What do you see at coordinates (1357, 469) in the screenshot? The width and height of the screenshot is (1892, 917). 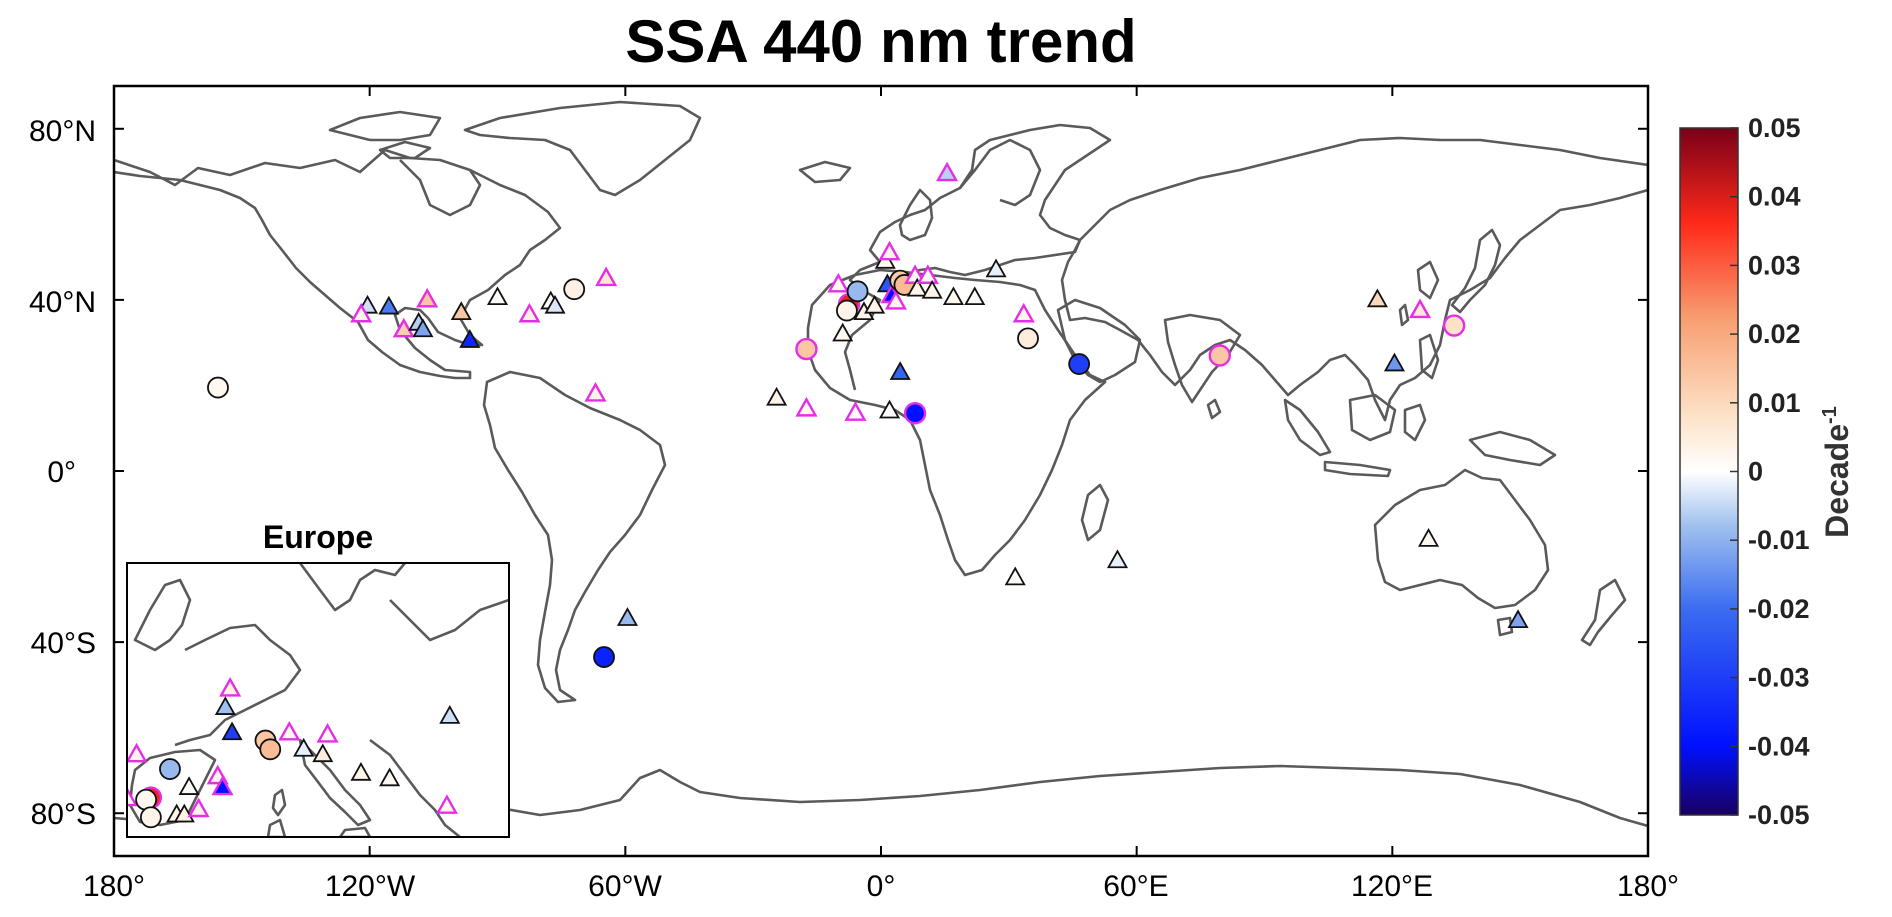 I see `coast-java` at bounding box center [1357, 469].